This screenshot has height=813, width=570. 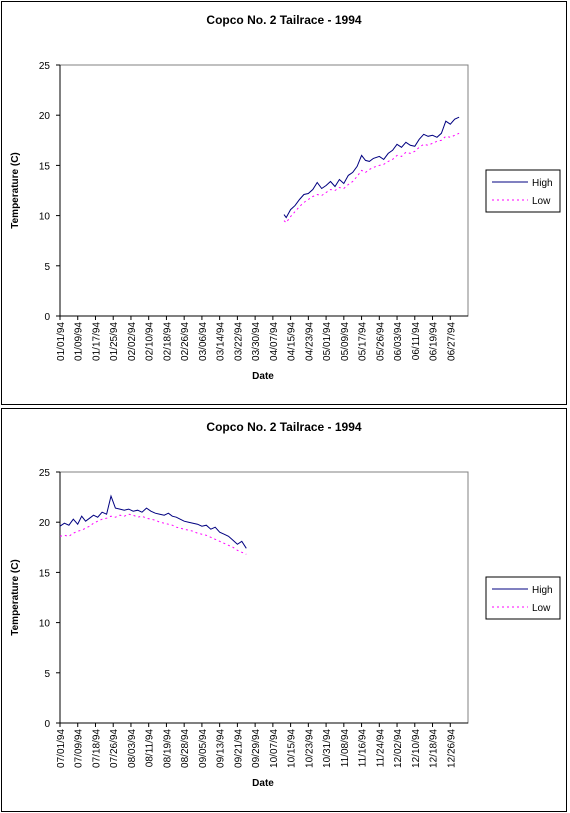 What do you see at coordinates (150, 748) in the screenshot?
I see `x-tick-label: 08/11/94` at bounding box center [150, 748].